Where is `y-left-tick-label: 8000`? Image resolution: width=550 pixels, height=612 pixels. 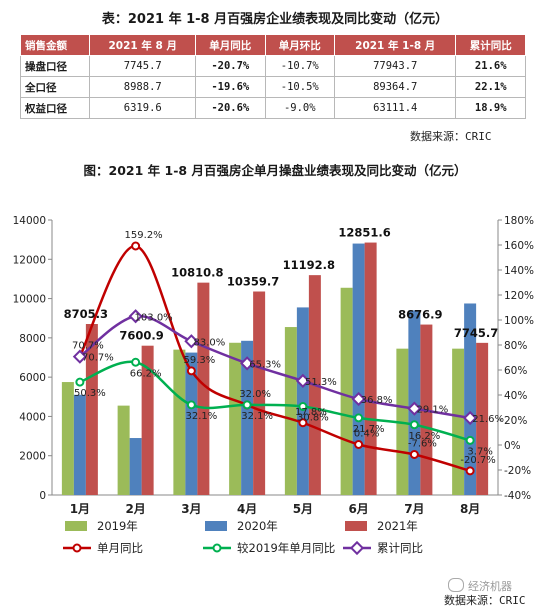
y-left-tick-label: 8000 is located at coordinates (32, 339).